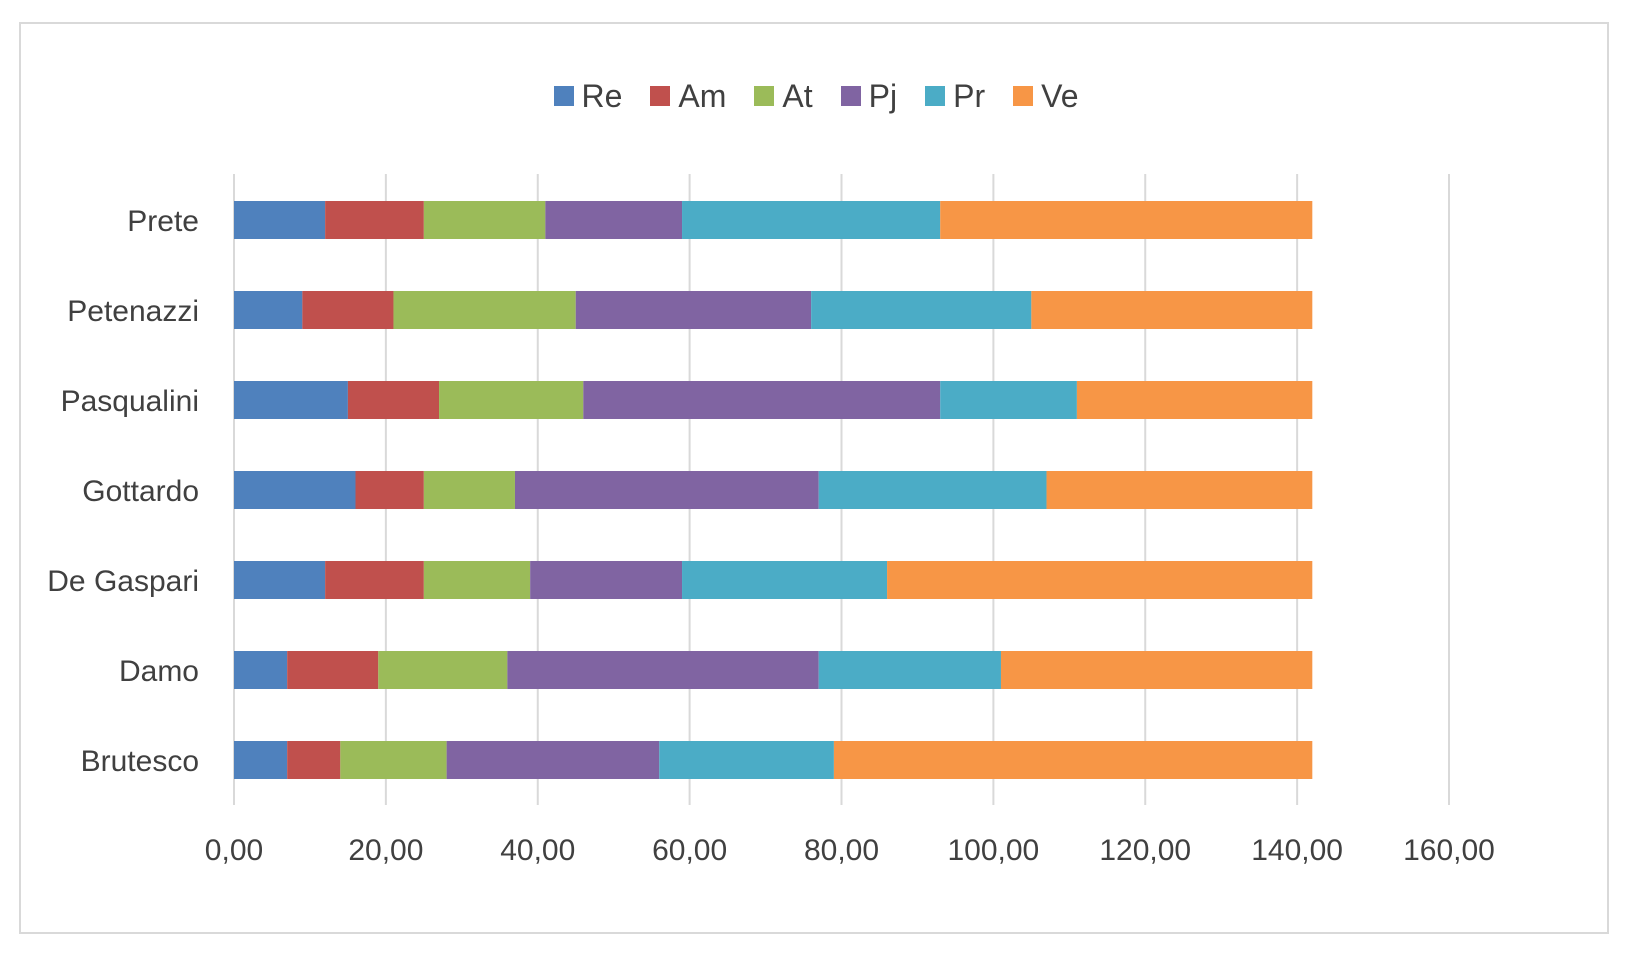 Image resolution: width=1632 pixels, height=966 pixels. I want to click on legend-item-pj: Pj, so click(869, 96).